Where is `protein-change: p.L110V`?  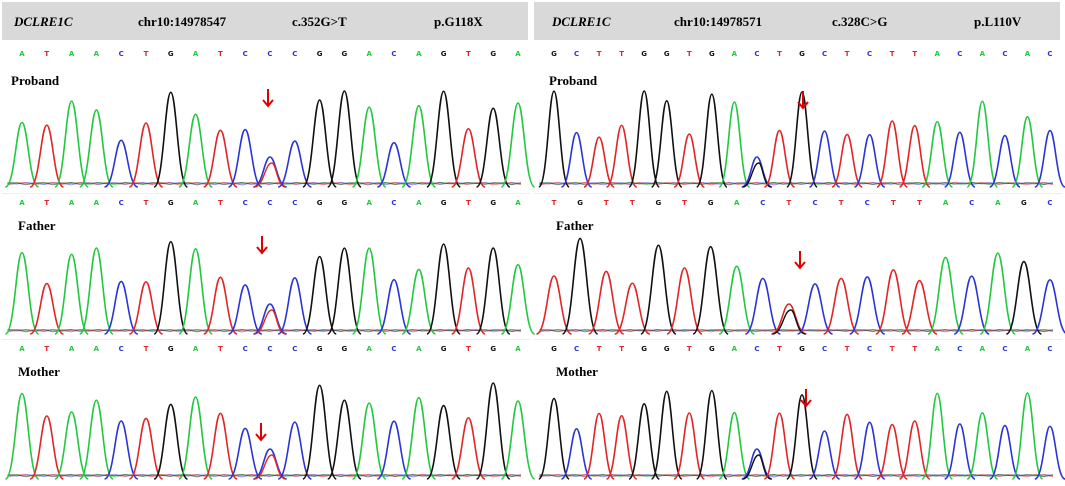 protein-change: p.L110V is located at coordinates (998, 21).